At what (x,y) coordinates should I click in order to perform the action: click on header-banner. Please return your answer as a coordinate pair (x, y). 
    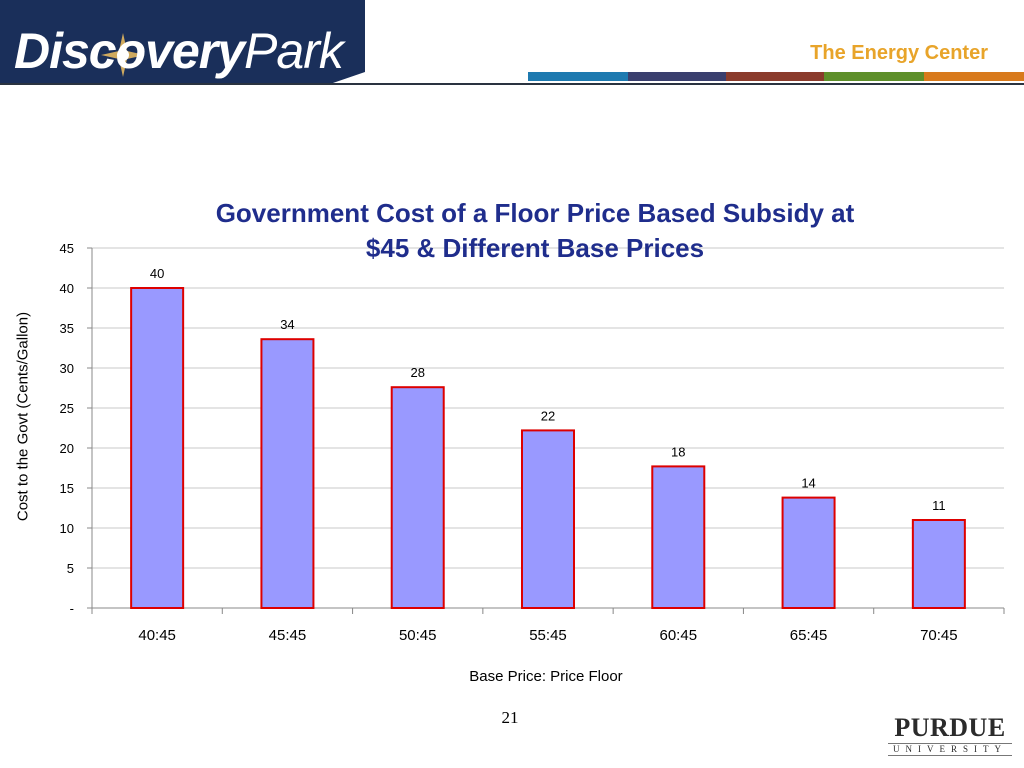
    Looking at the image, I should click on (182, 42).